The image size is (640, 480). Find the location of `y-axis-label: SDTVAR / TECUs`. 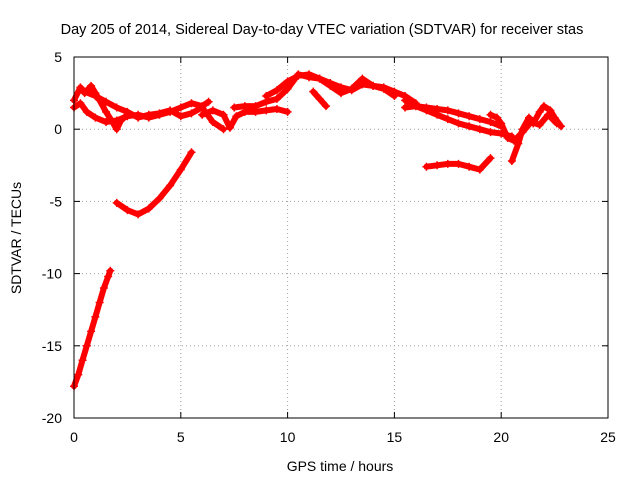

y-axis-label: SDTVAR / TECUs is located at coordinates (16, 238).